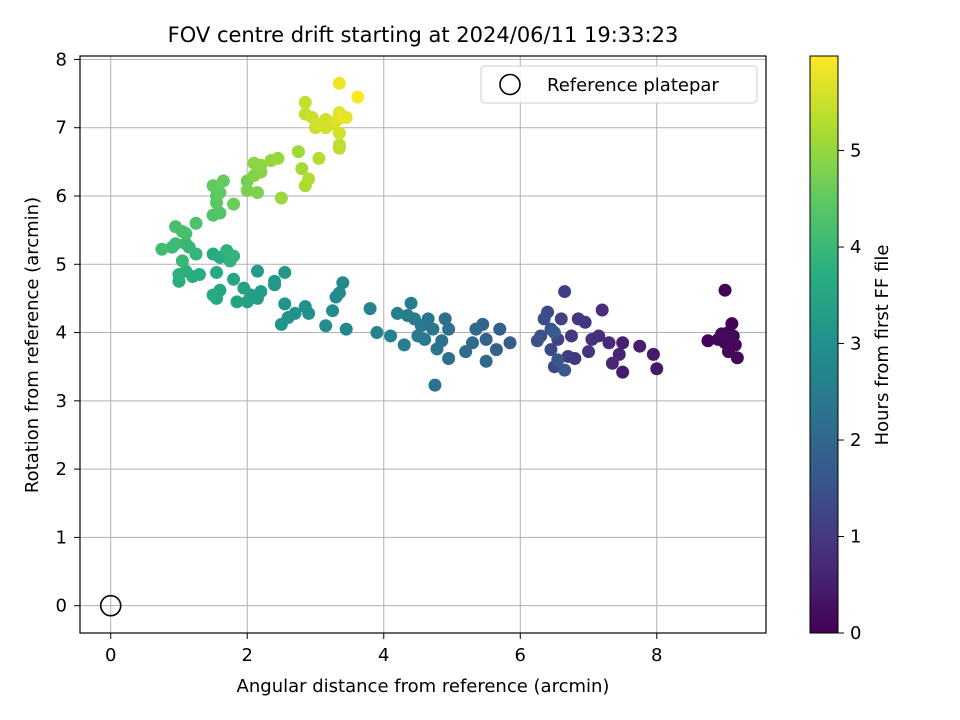 The width and height of the screenshot is (960, 720). I want to click on colorbar-tick-label: 1, so click(855, 537).